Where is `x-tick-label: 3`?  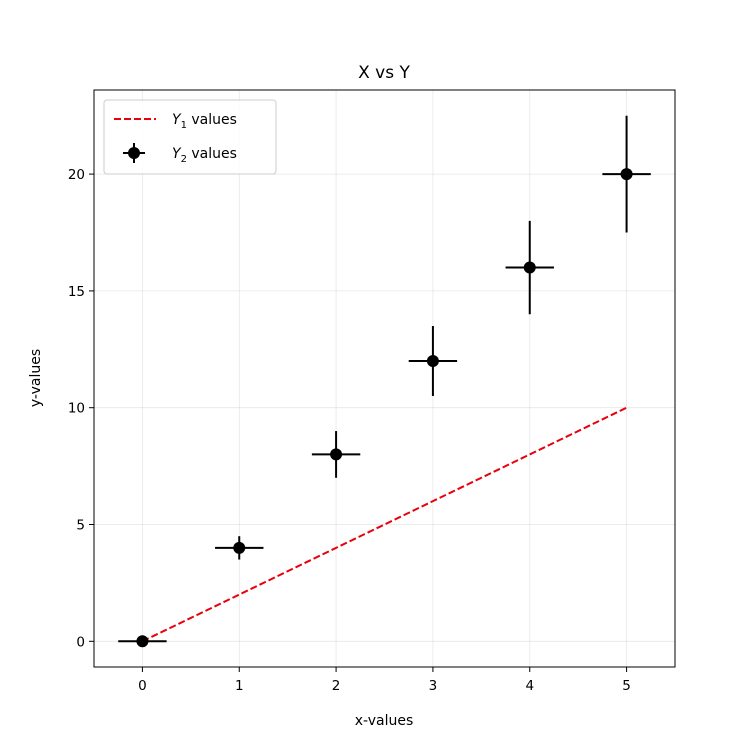 x-tick-label: 3 is located at coordinates (433, 686).